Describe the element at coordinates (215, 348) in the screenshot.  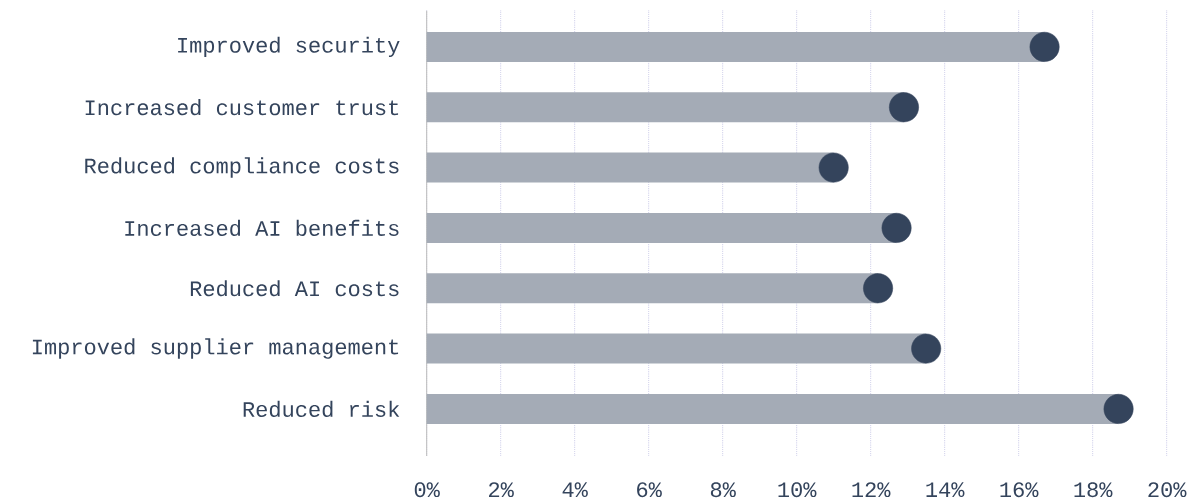
I see `y-tick-label: Improved supplier management` at that location.